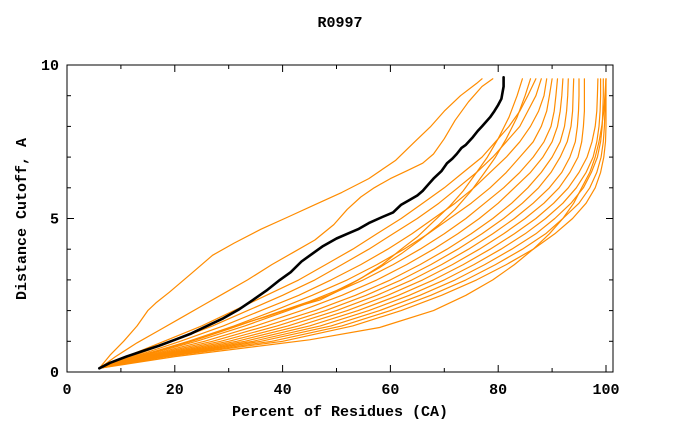 This screenshot has height=440, width=680. What do you see at coordinates (339, 23) in the screenshot?
I see `chart-title: R0997` at bounding box center [339, 23].